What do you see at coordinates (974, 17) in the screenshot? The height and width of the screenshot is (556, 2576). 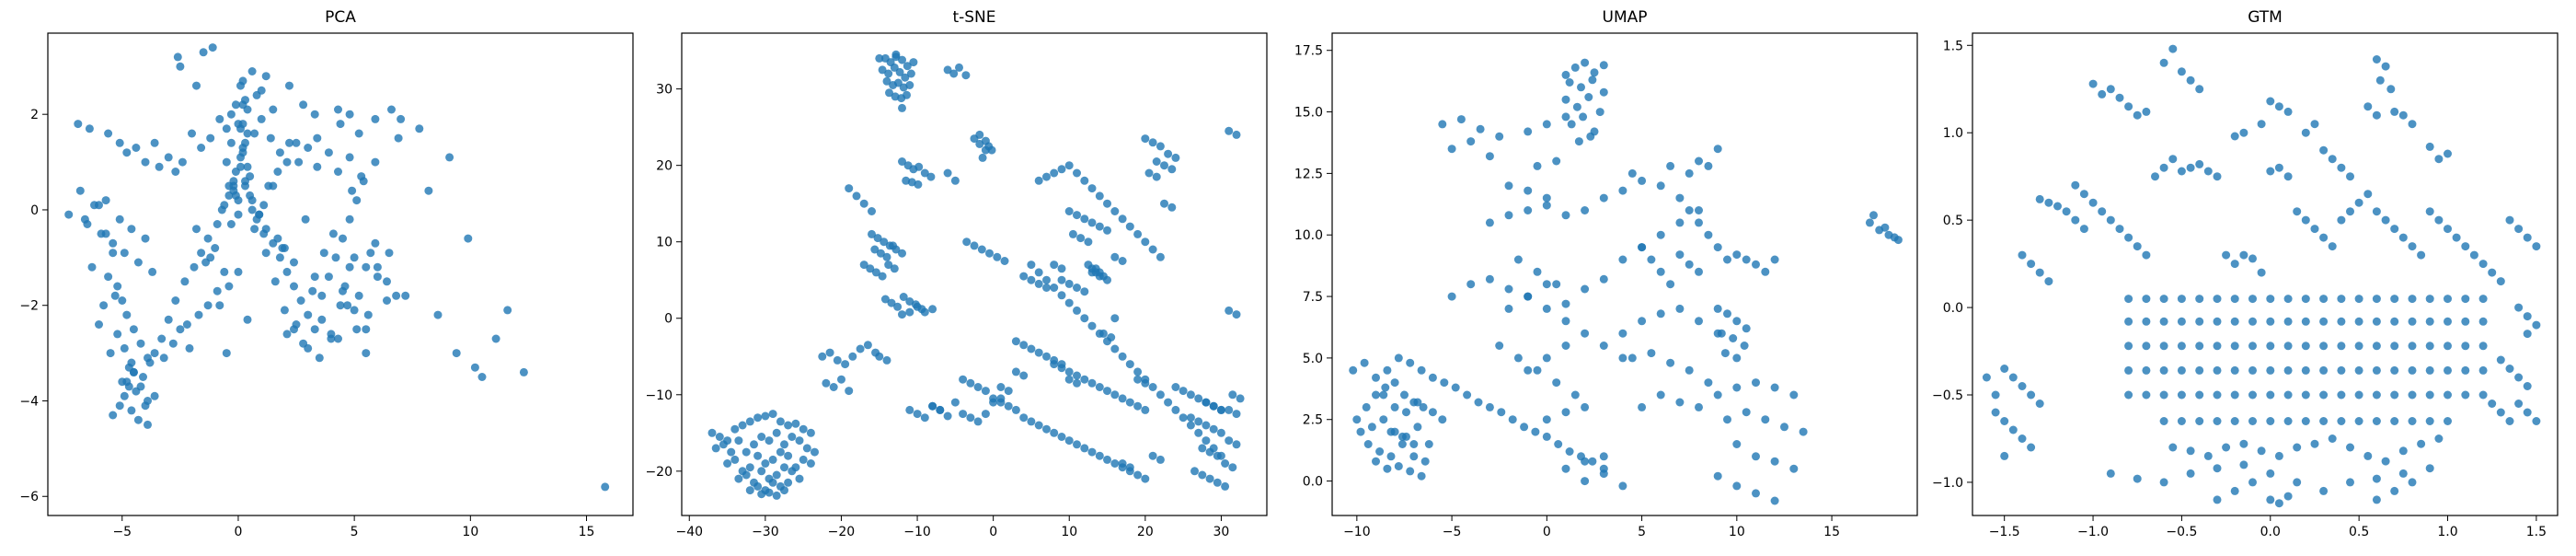 I see `subplot-title: t-SNE` at bounding box center [974, 17].